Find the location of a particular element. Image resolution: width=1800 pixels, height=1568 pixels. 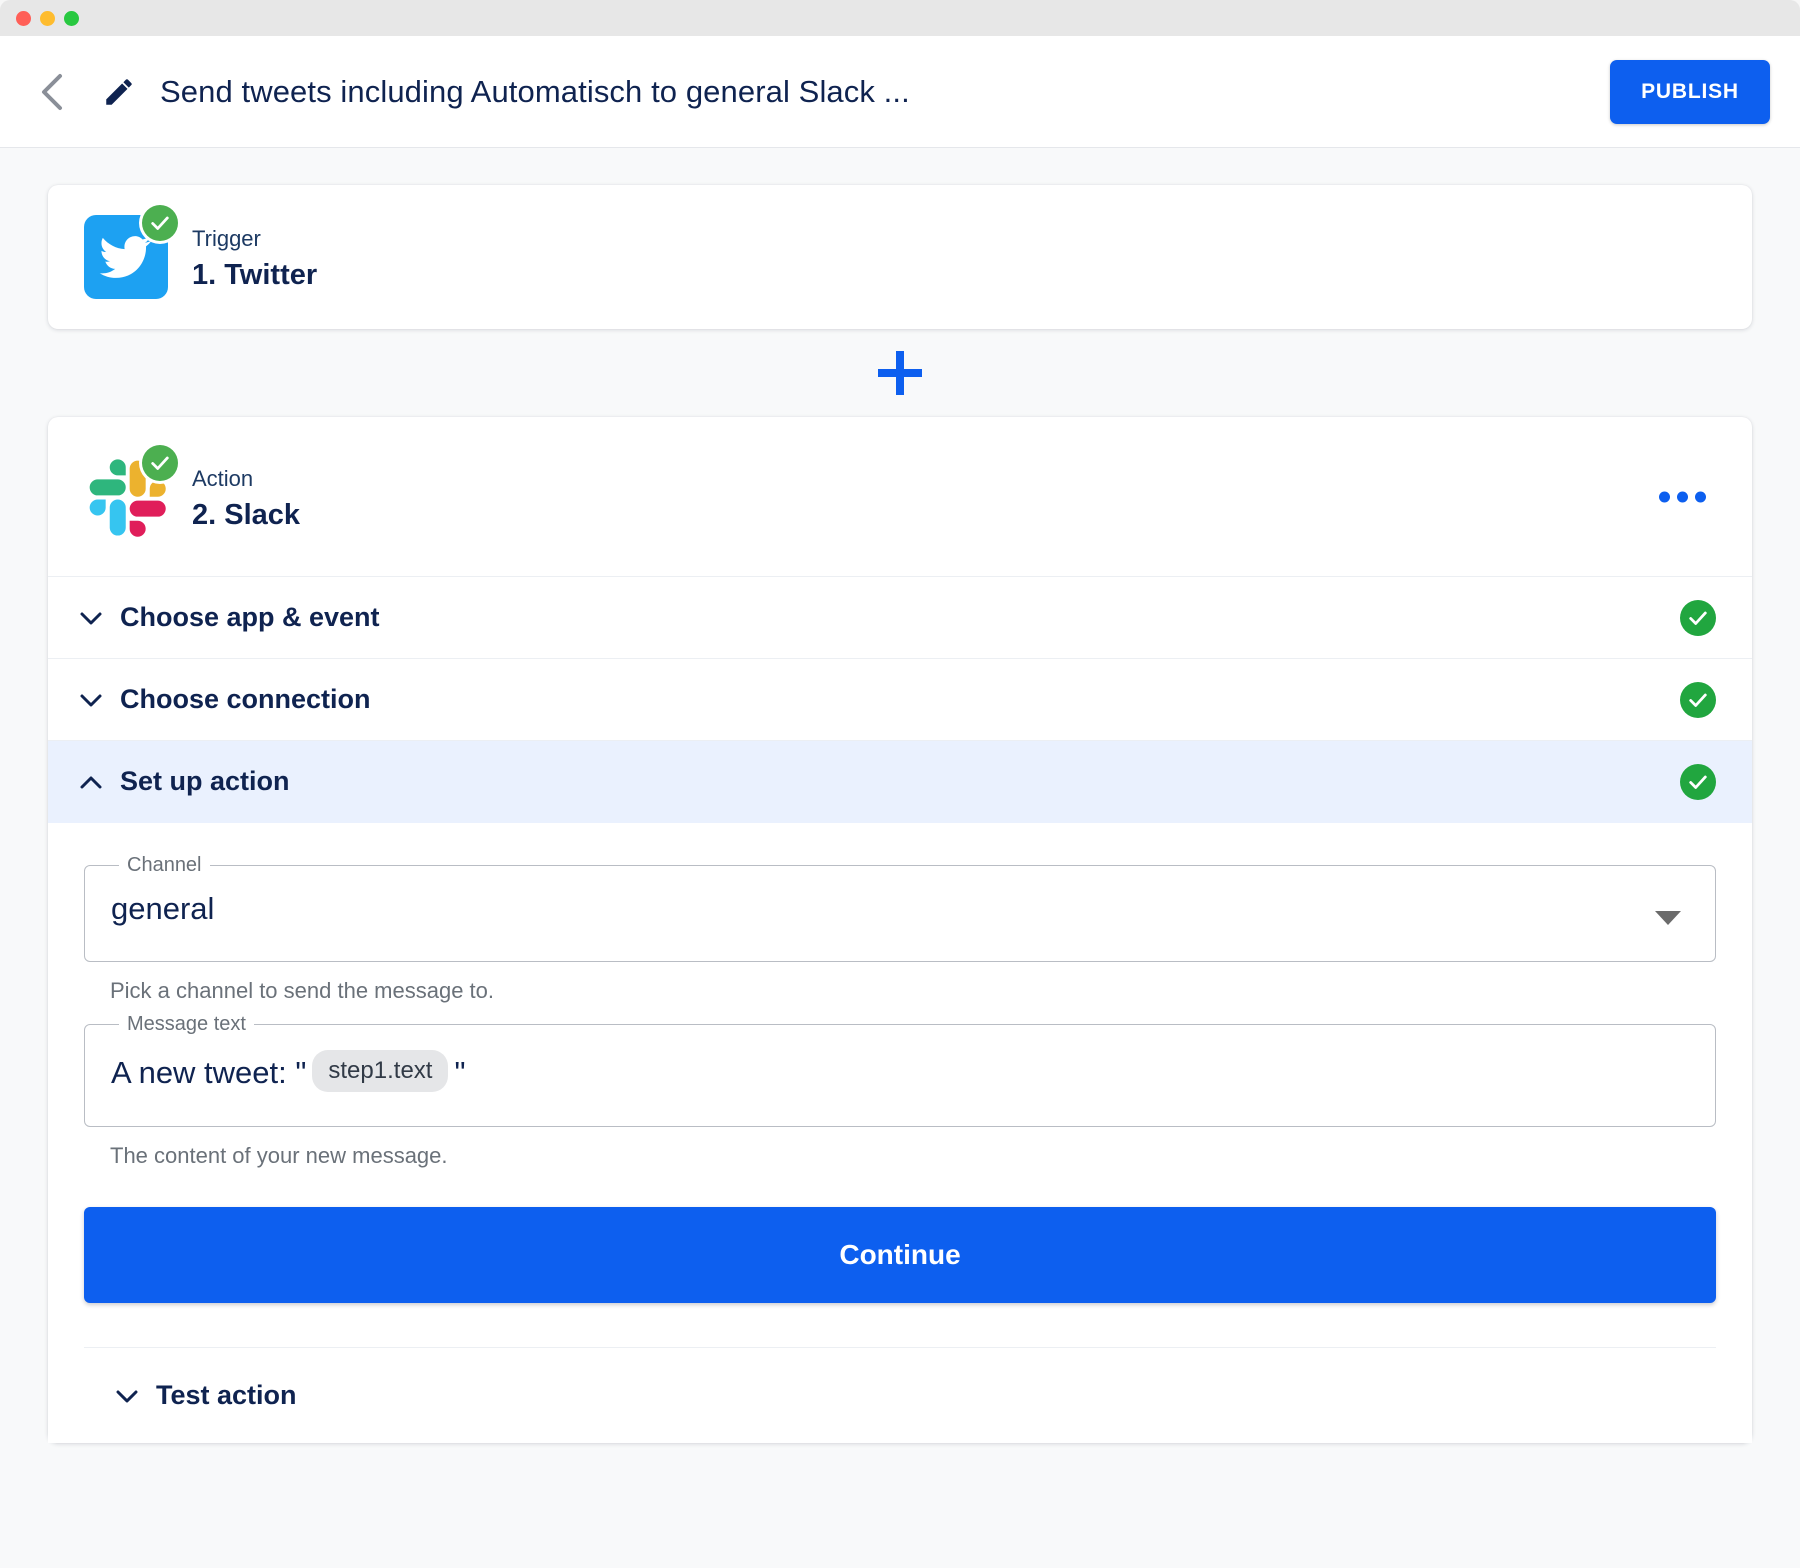

accordion-label: Choose connection is located at coordinates (245, 699).